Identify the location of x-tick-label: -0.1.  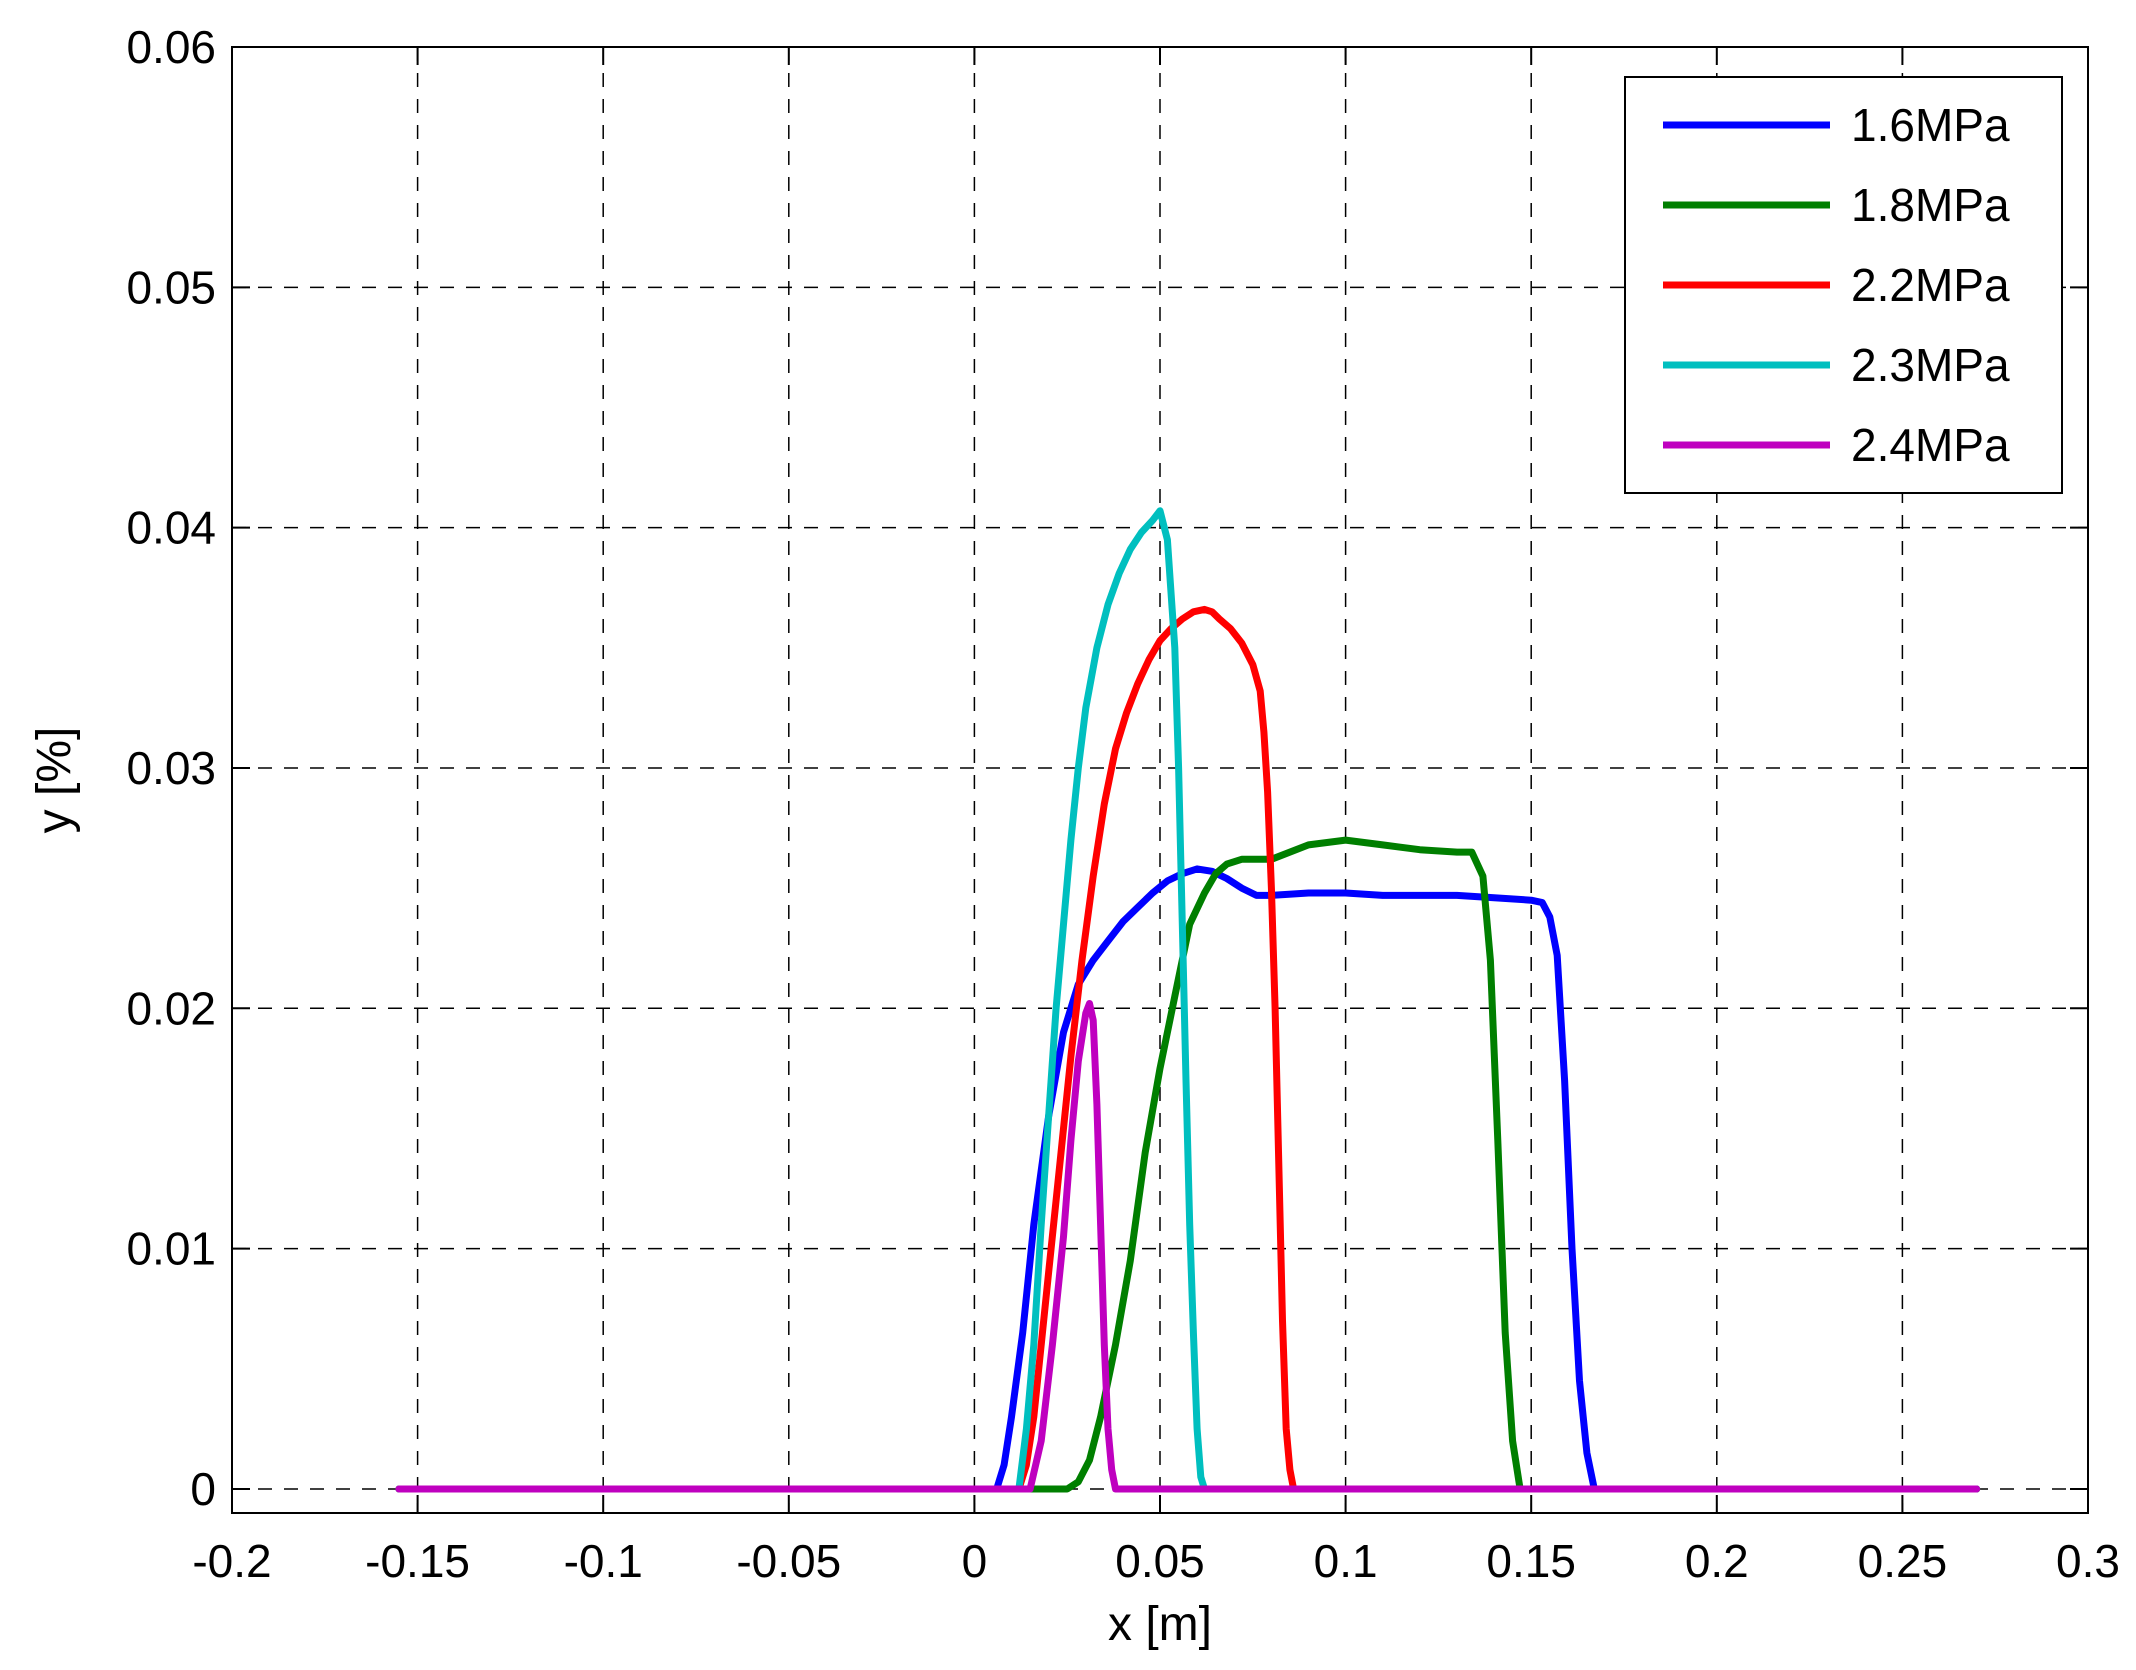
(603, 1561).